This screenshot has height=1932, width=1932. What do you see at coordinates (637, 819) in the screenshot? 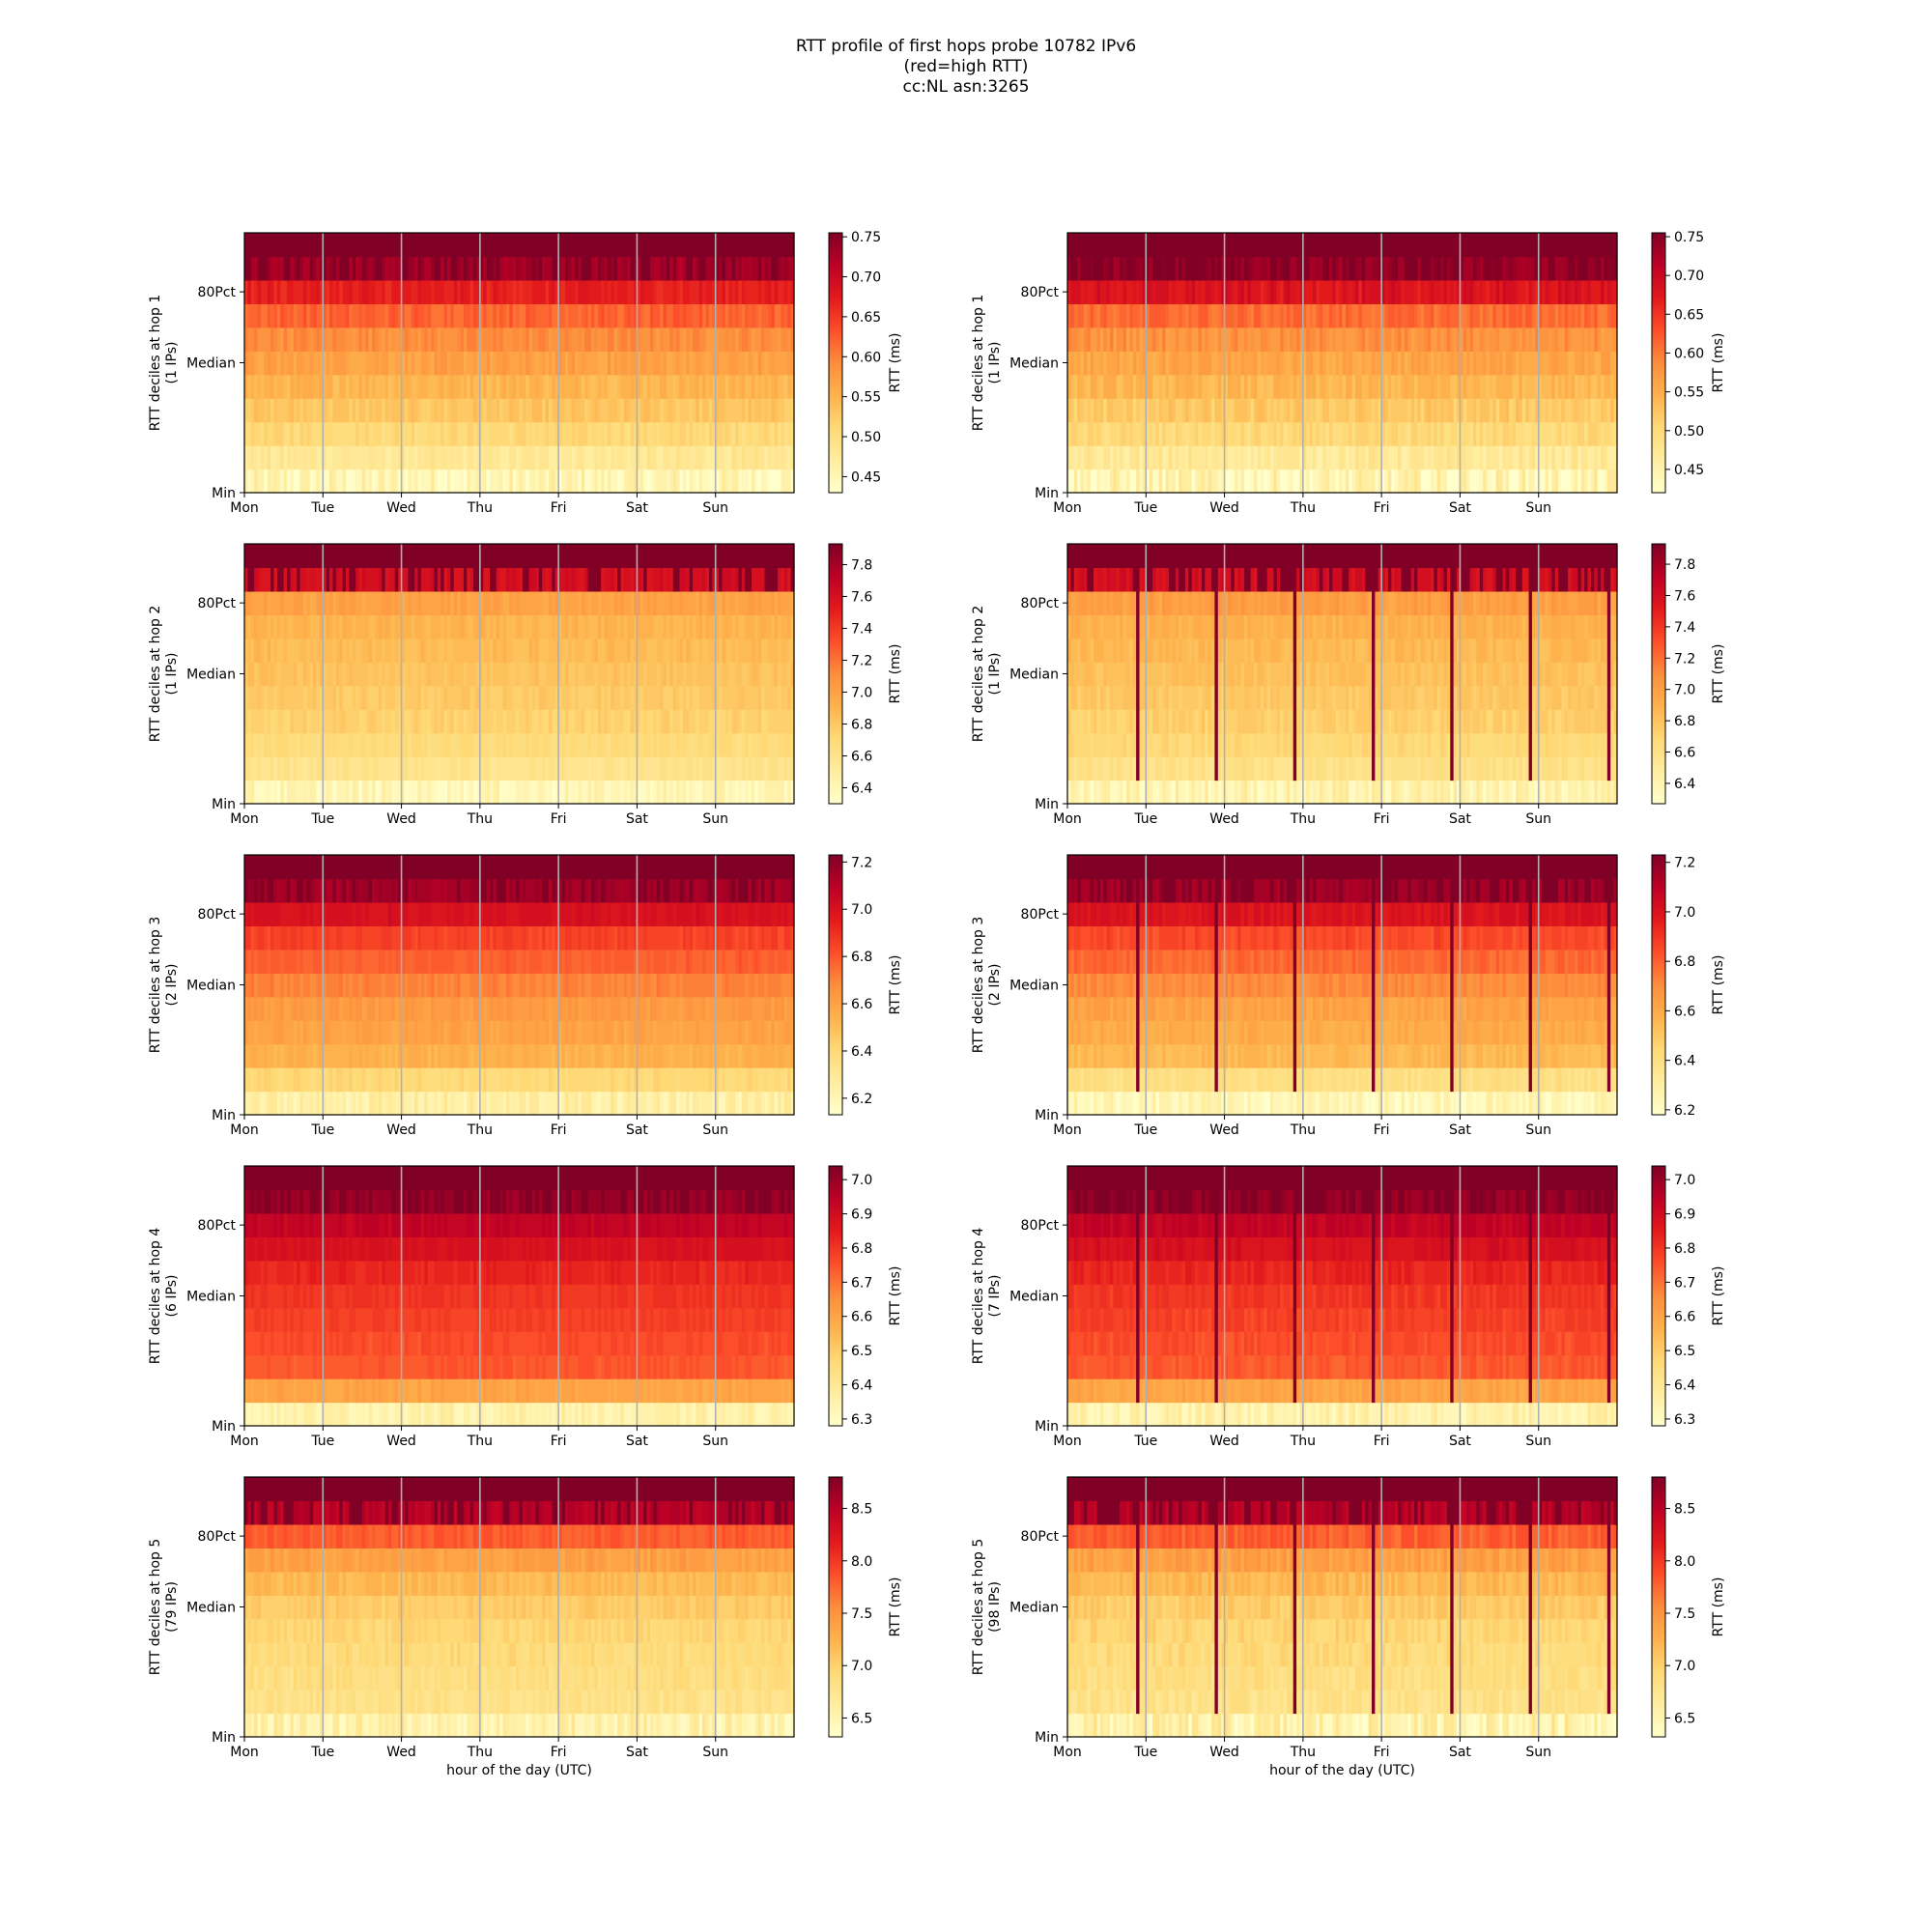
I see `x-tick-label: Sat` at bounding box center [637, 819].